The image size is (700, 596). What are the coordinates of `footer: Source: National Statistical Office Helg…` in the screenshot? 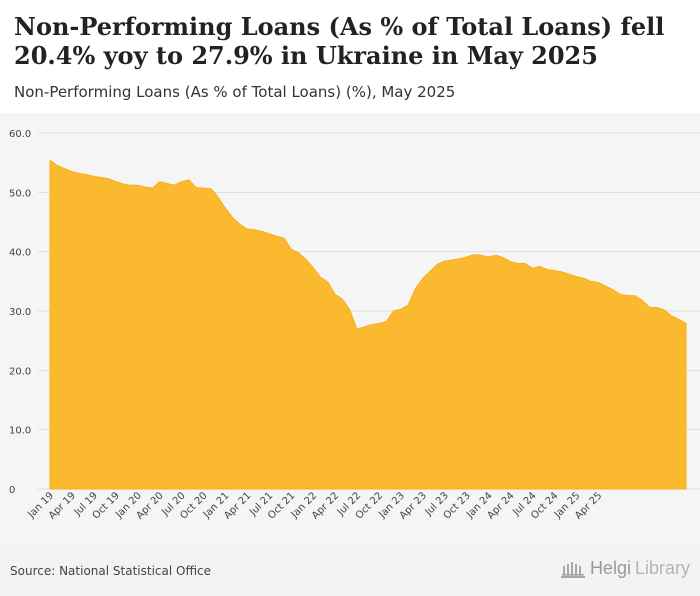 It's located at (350, 572).